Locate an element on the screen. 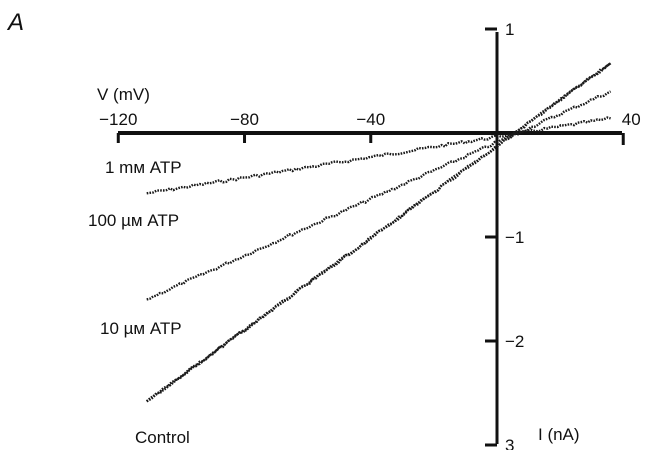 The width and height of the screenshot is (648, 450). panel-label: A is located at coordinates (15, 22).